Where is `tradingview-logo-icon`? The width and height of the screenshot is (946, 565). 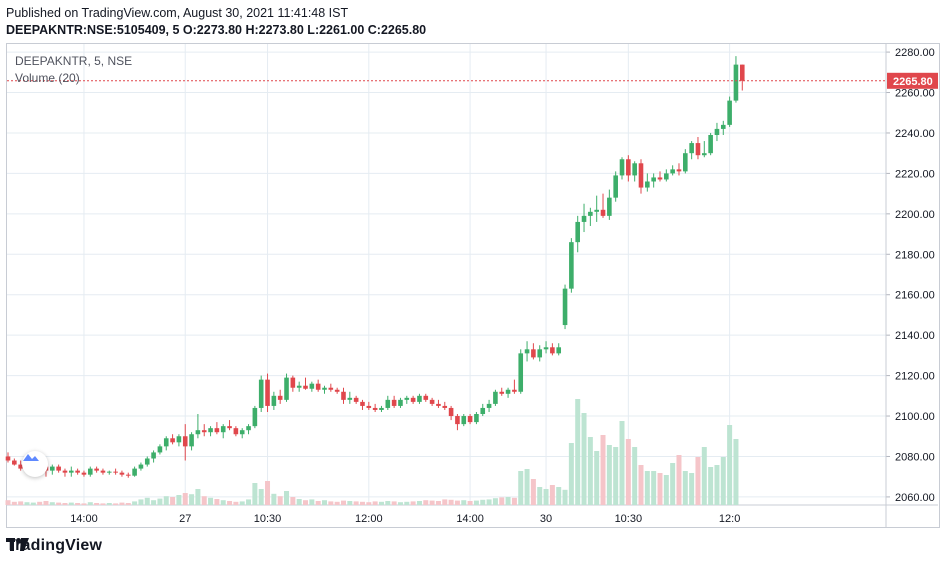 tradingview-logo-icon is located at coordinates (17, 544).